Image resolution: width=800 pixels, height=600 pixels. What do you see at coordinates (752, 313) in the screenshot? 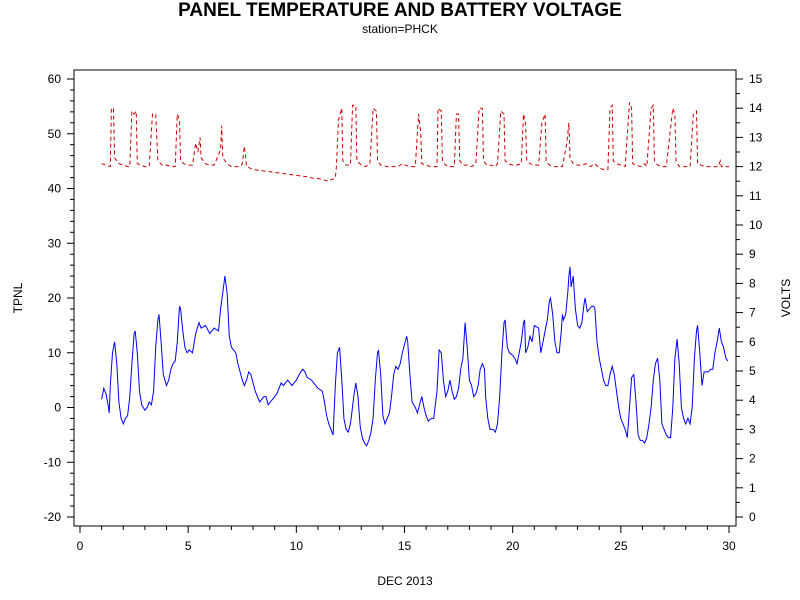
I see `y-right-tick-label: 7` at bounding box center [752, 313].